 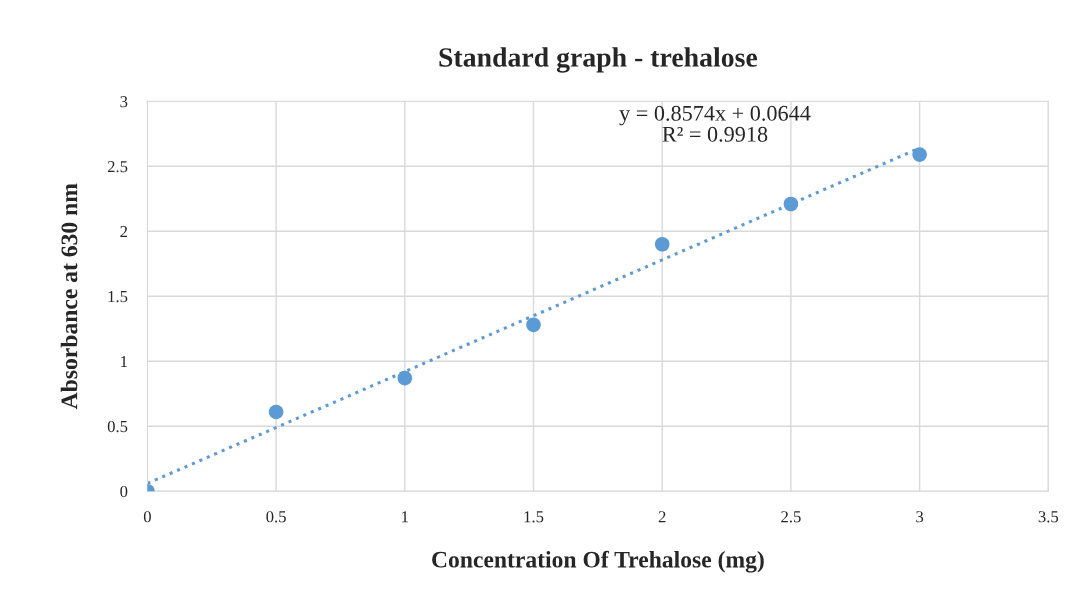 I want to click on x-tick-label: 0, so click(x=147, y=517).